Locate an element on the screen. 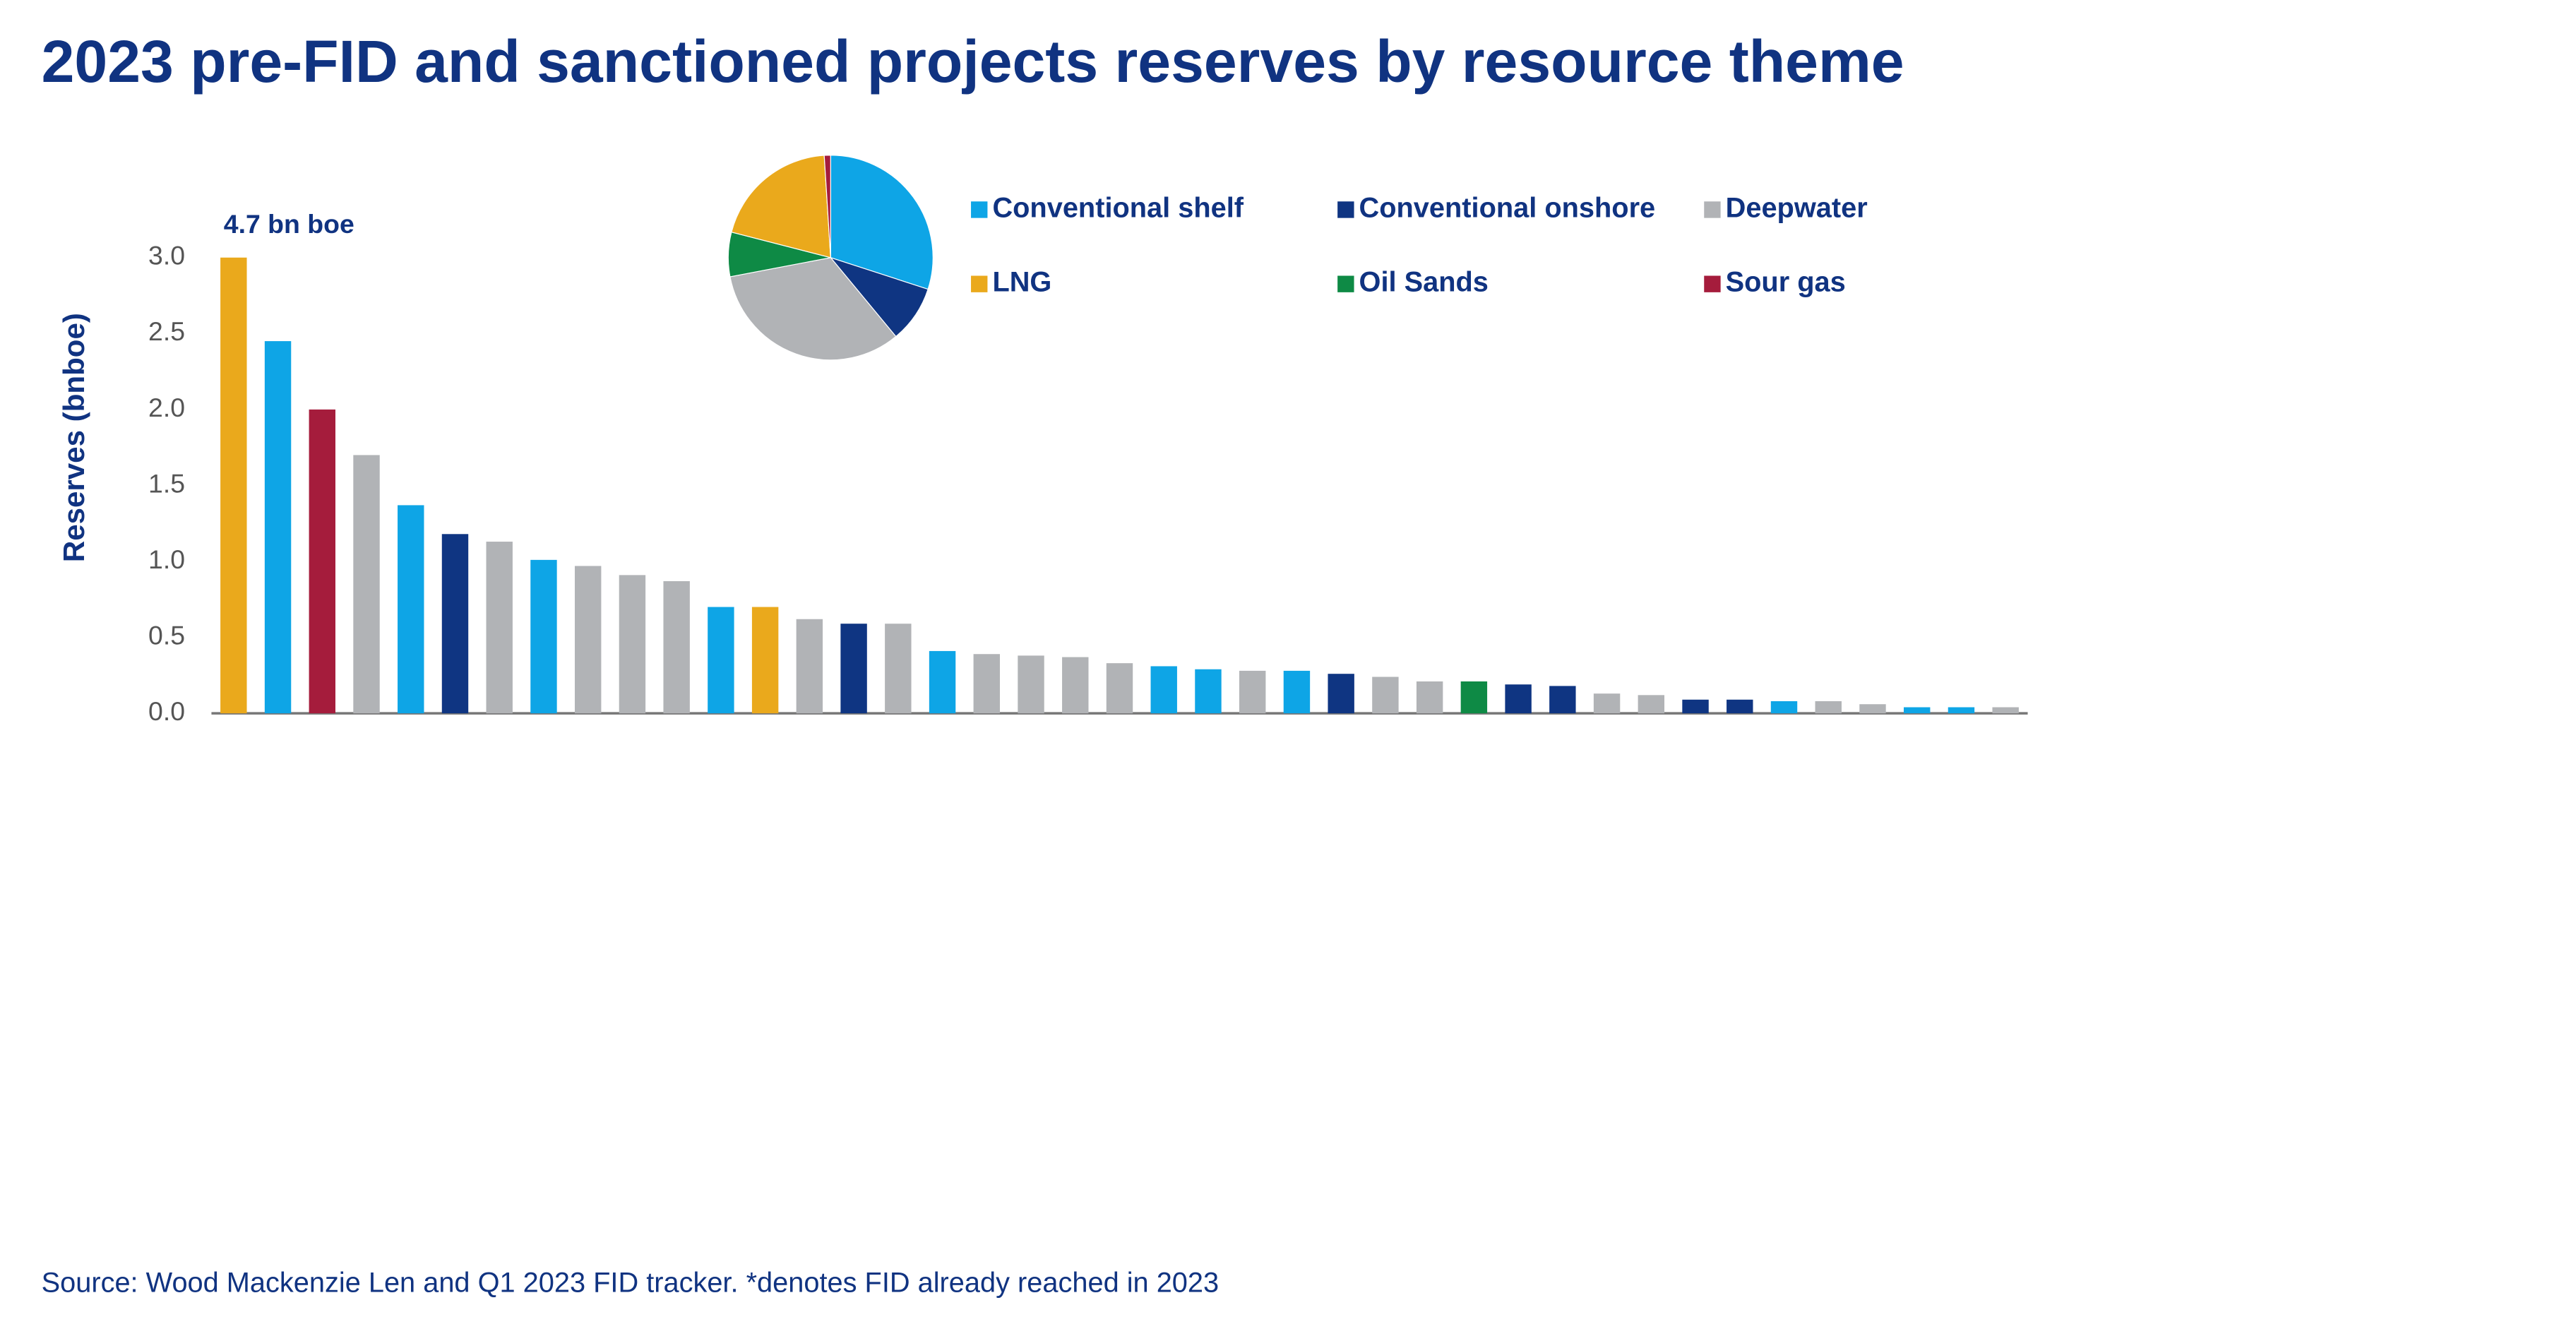 The width and height of the screenshot is (2576, 1317). y-tick-label: 0.5 is located at coordinates (166, 635).